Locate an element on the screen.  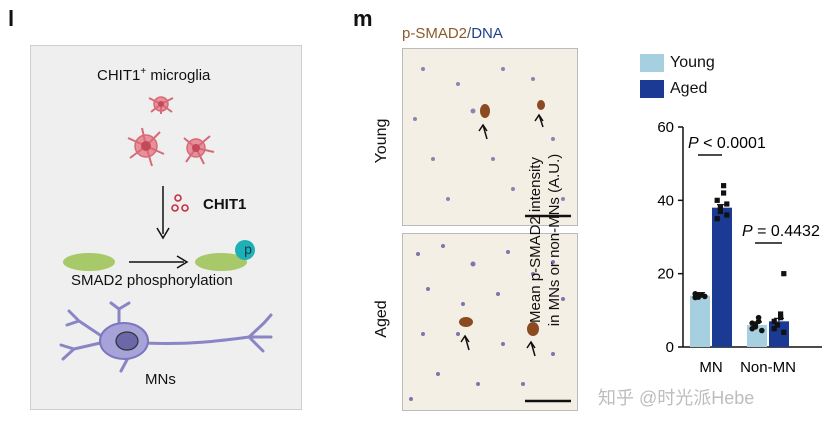
chit1-label: CHIT1 is located at coordinates (225, 204).